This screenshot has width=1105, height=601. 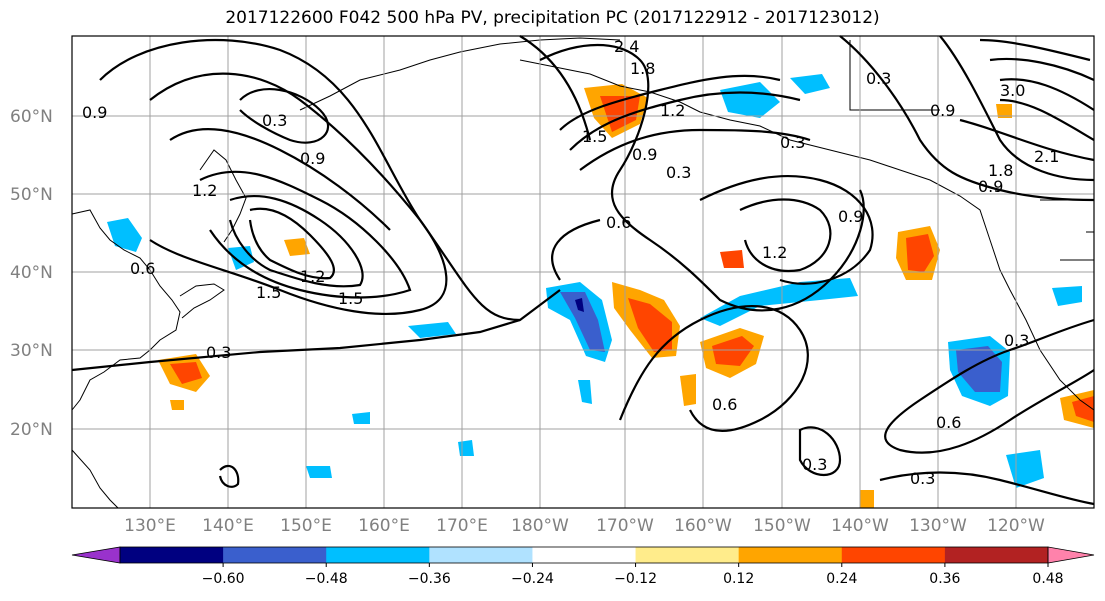 What do you see at coordinates (31, 430) in the screenshot?
I see `lat-label: 20°N` at bounding box center [31, 430].